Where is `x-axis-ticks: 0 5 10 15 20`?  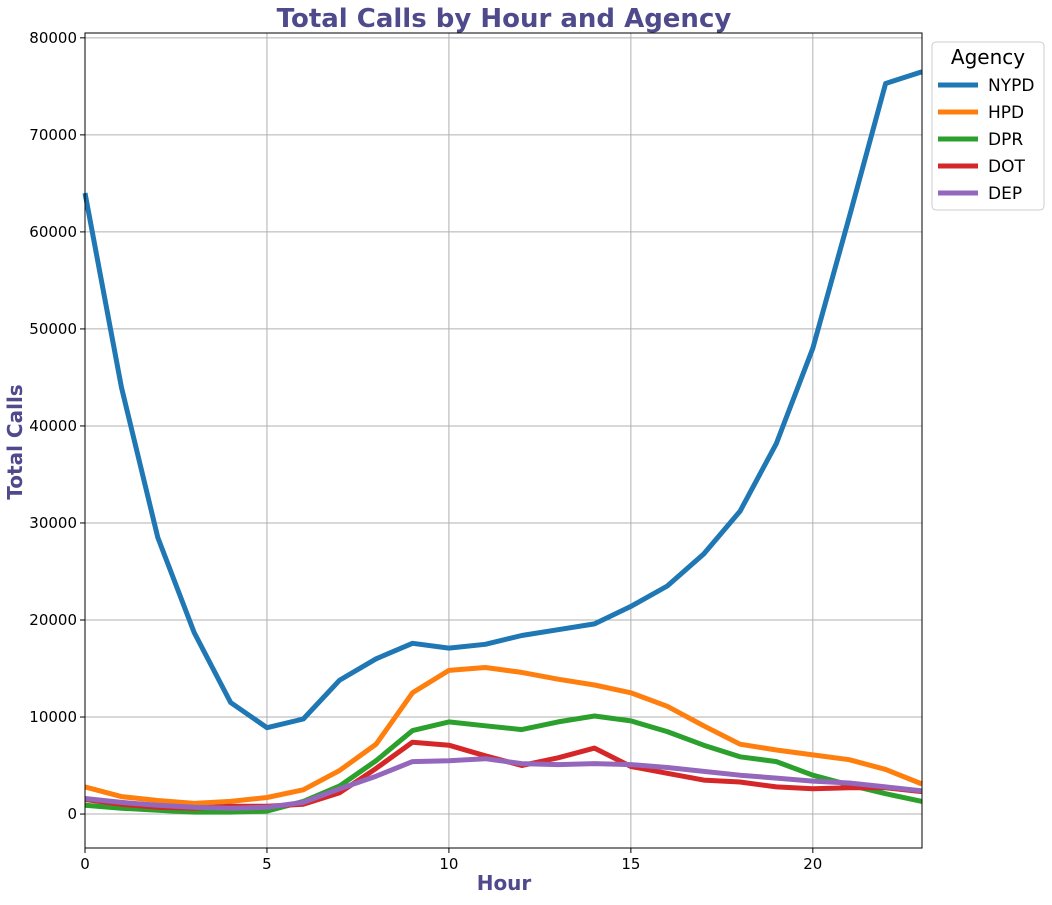 x-axis-ticks: 0 5 10 15 20 is located at coordinates (451, 860).